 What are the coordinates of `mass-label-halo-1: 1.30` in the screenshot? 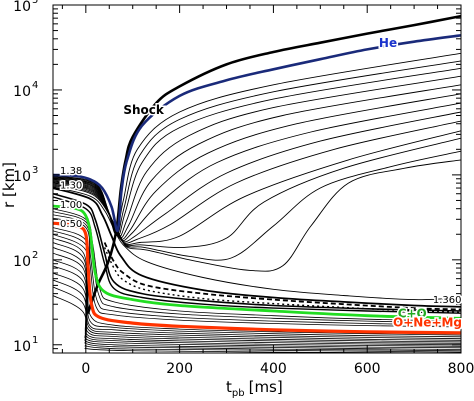 It's located at (71, 186).